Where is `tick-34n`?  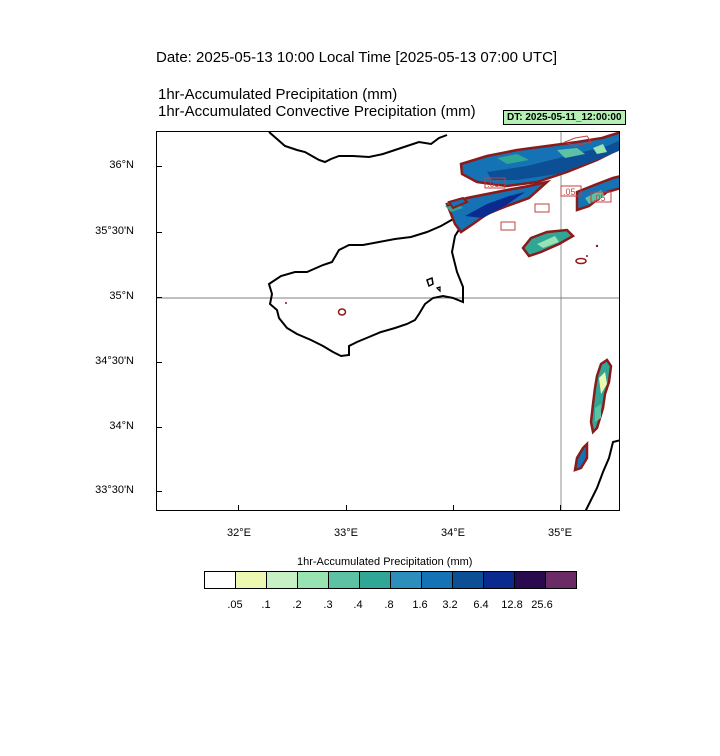 tick-34n is located at coordinates (159, 427).